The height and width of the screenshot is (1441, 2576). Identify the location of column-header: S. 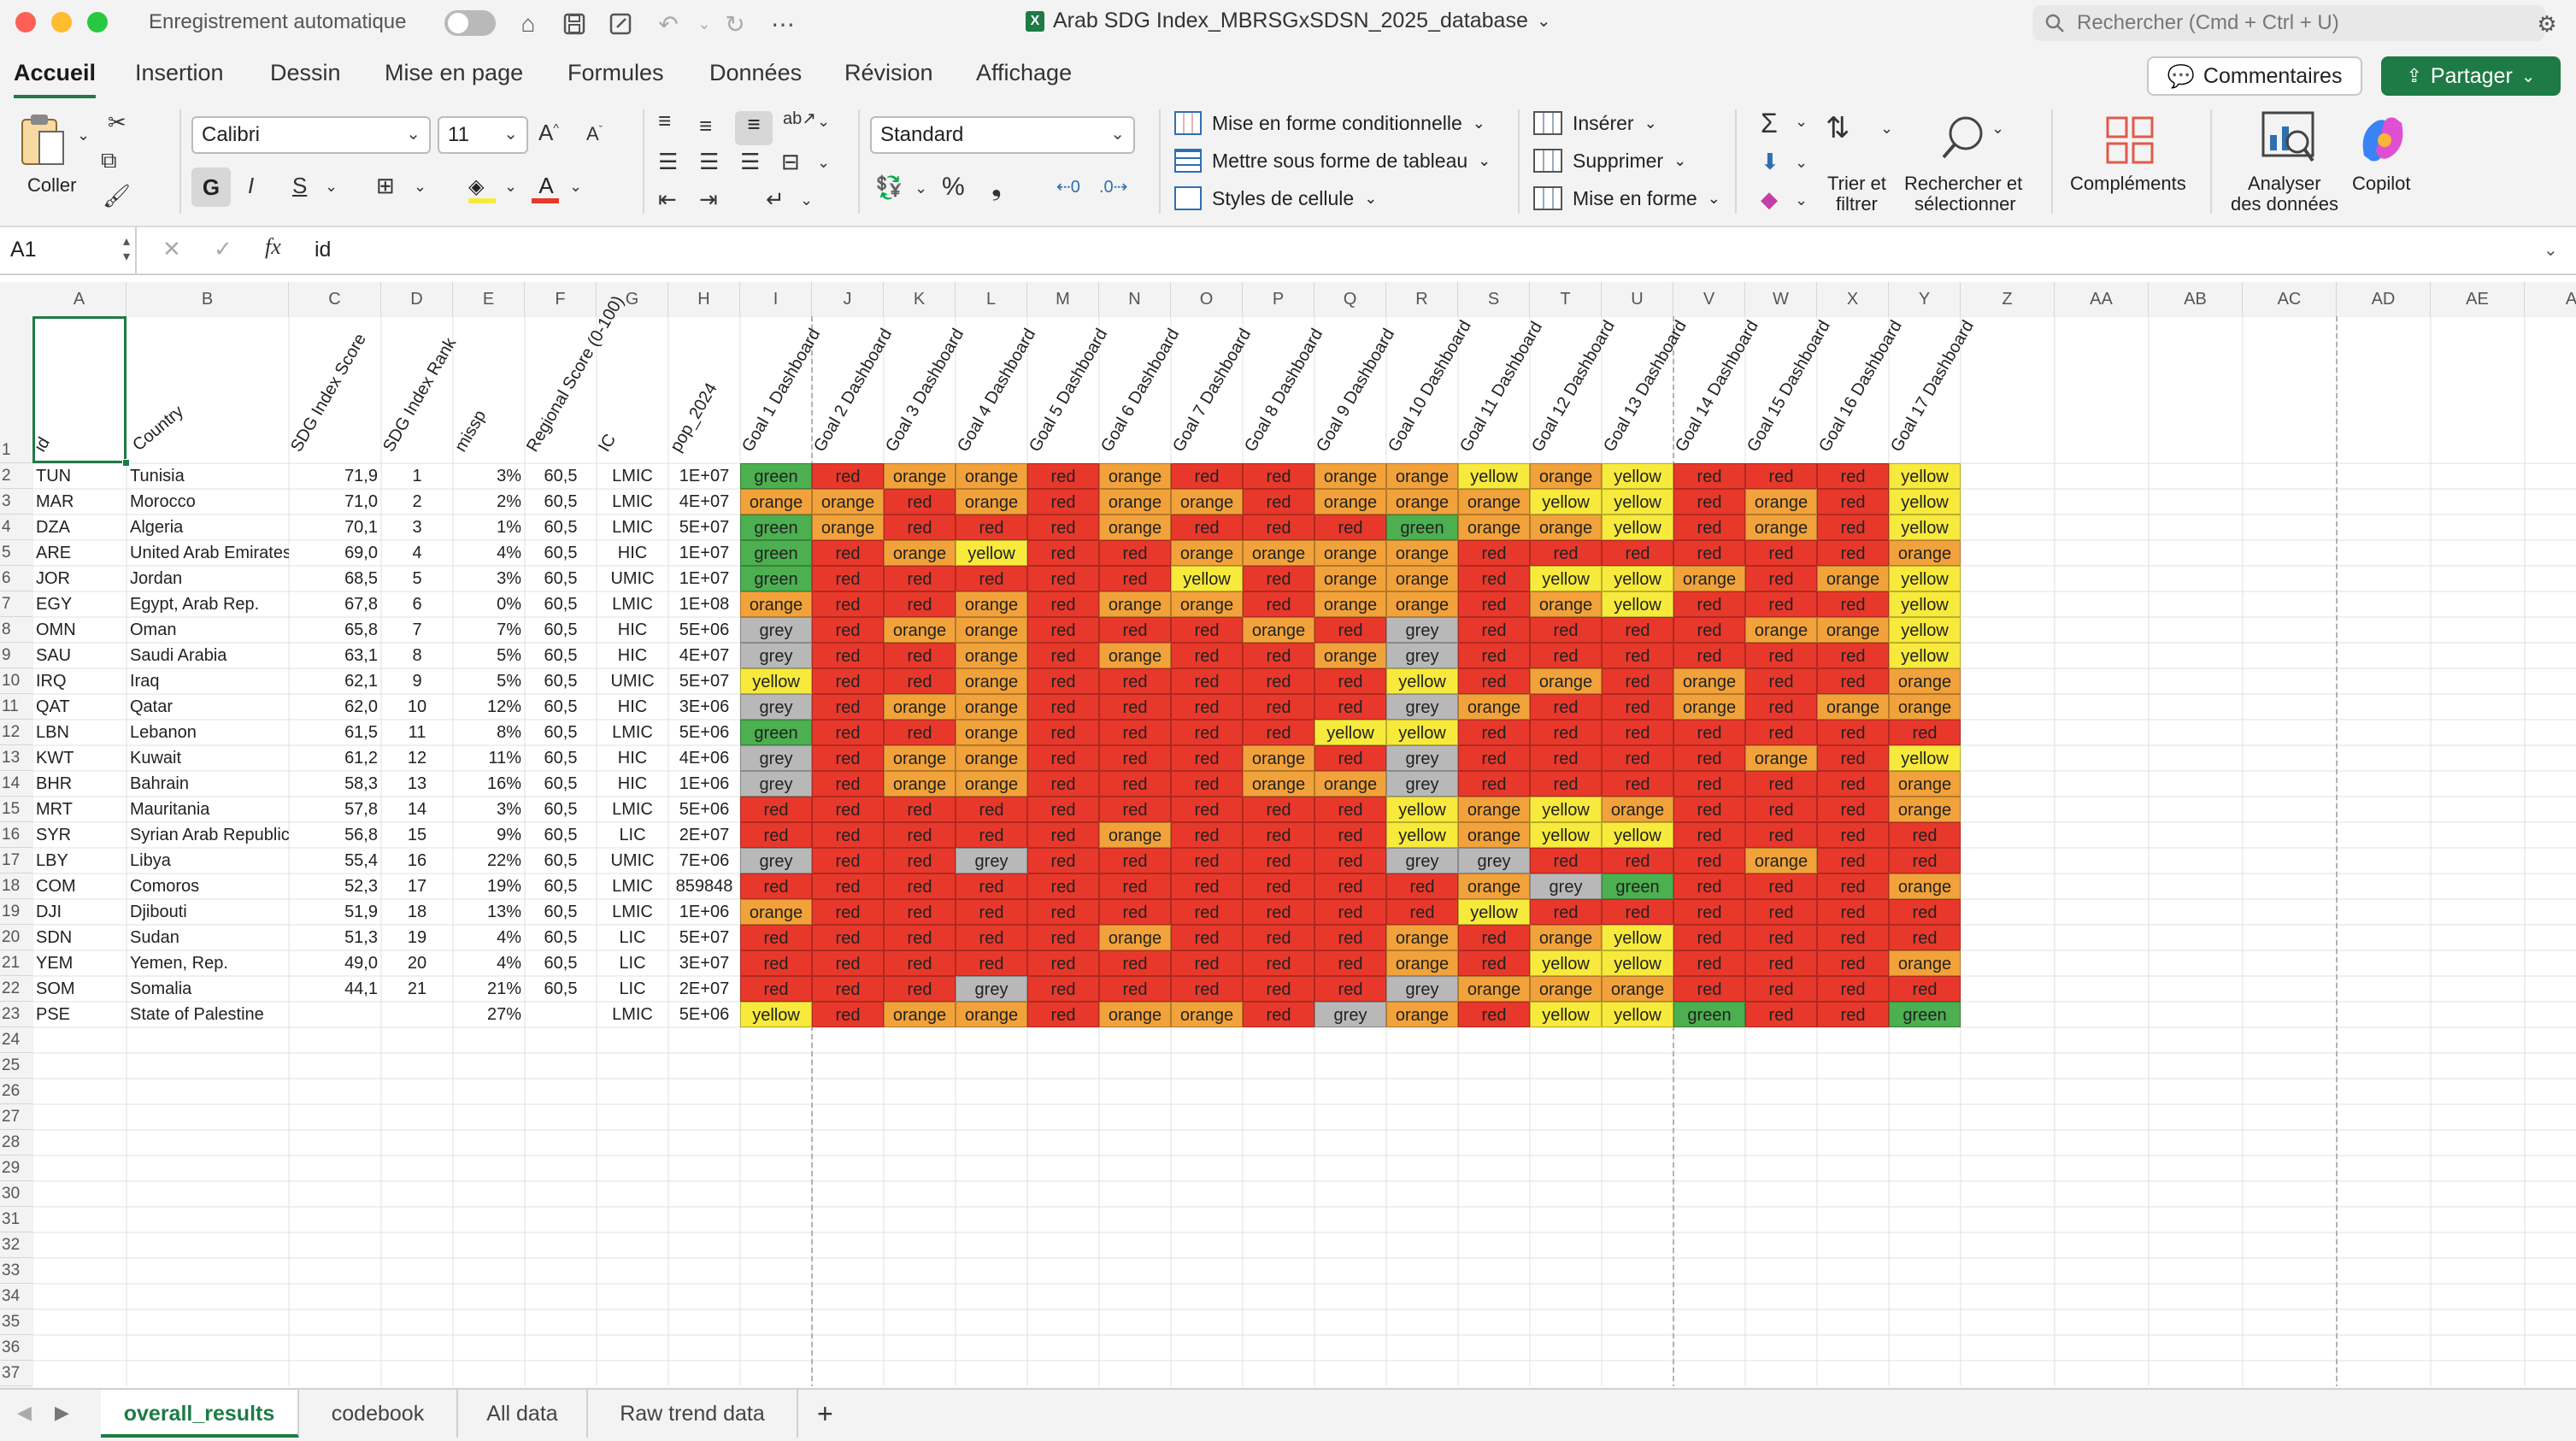
(1494, 299).